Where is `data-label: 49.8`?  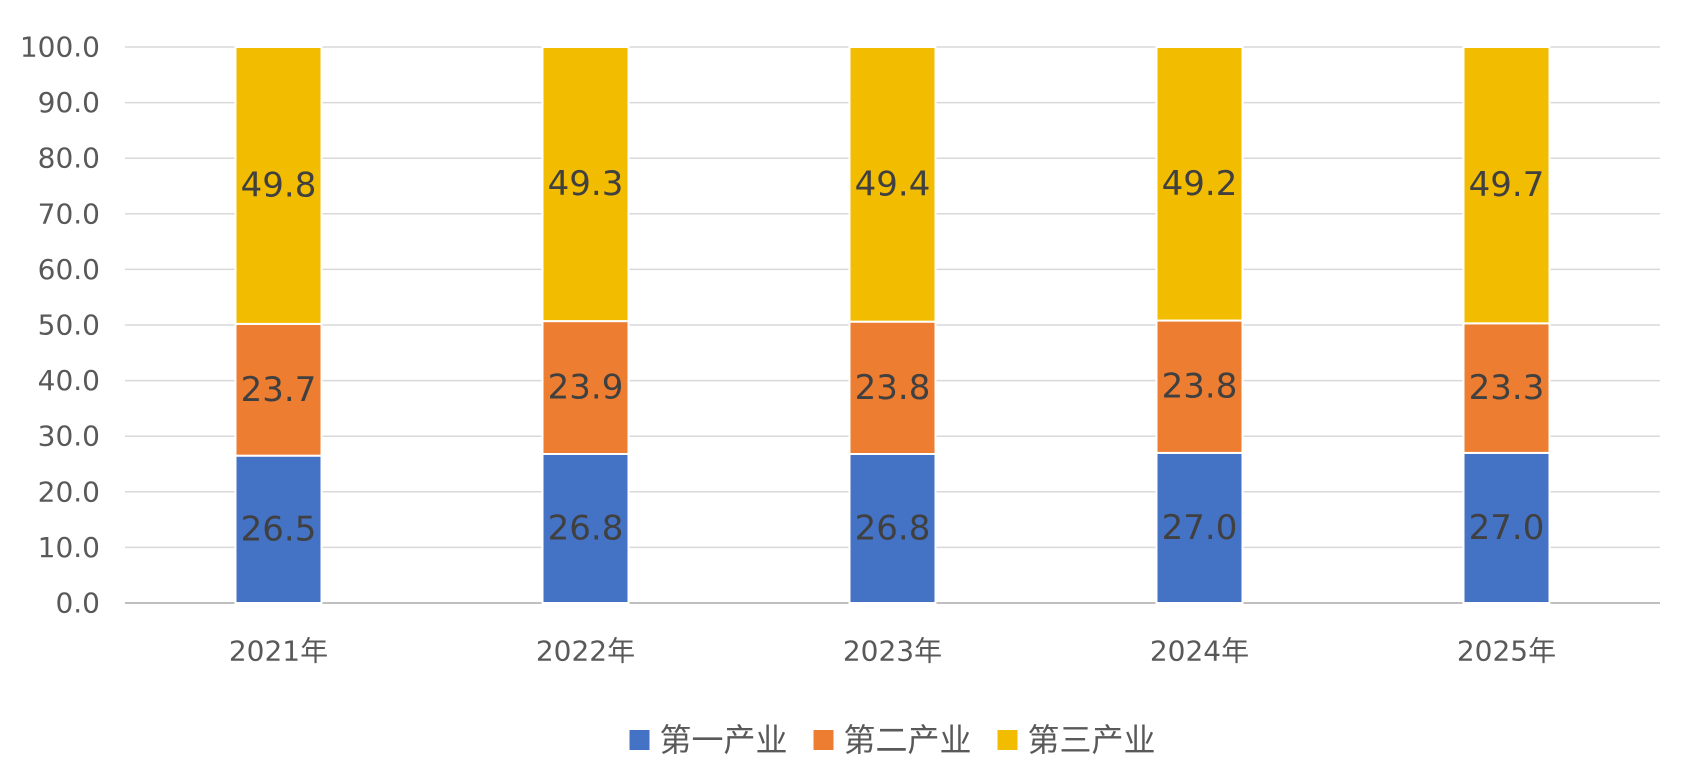
data-label: 49.8 is located at coordinates (279, 185).